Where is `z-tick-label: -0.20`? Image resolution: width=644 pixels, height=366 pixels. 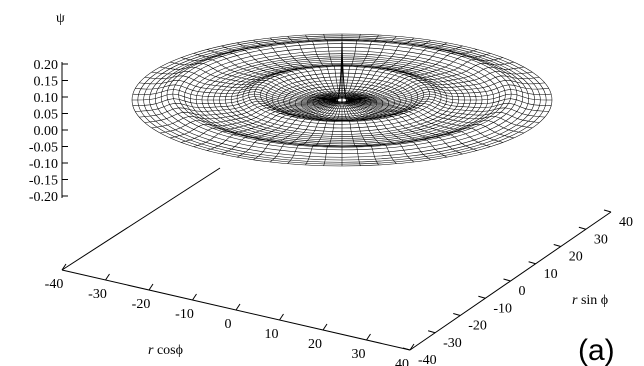
z-tick-label: -0.20 is located at coordinates (43, 197).